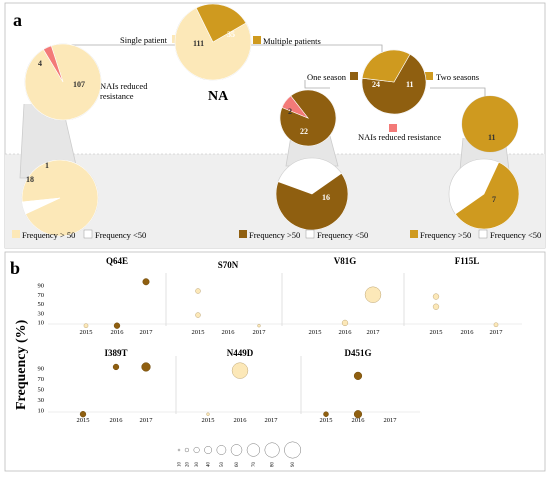 The height and width of the screenshot is (479, 550). I want to click on bubble-panel-i389t: I389T 10 30 50 70 90 2015 2016 2017, so click(107, 386).